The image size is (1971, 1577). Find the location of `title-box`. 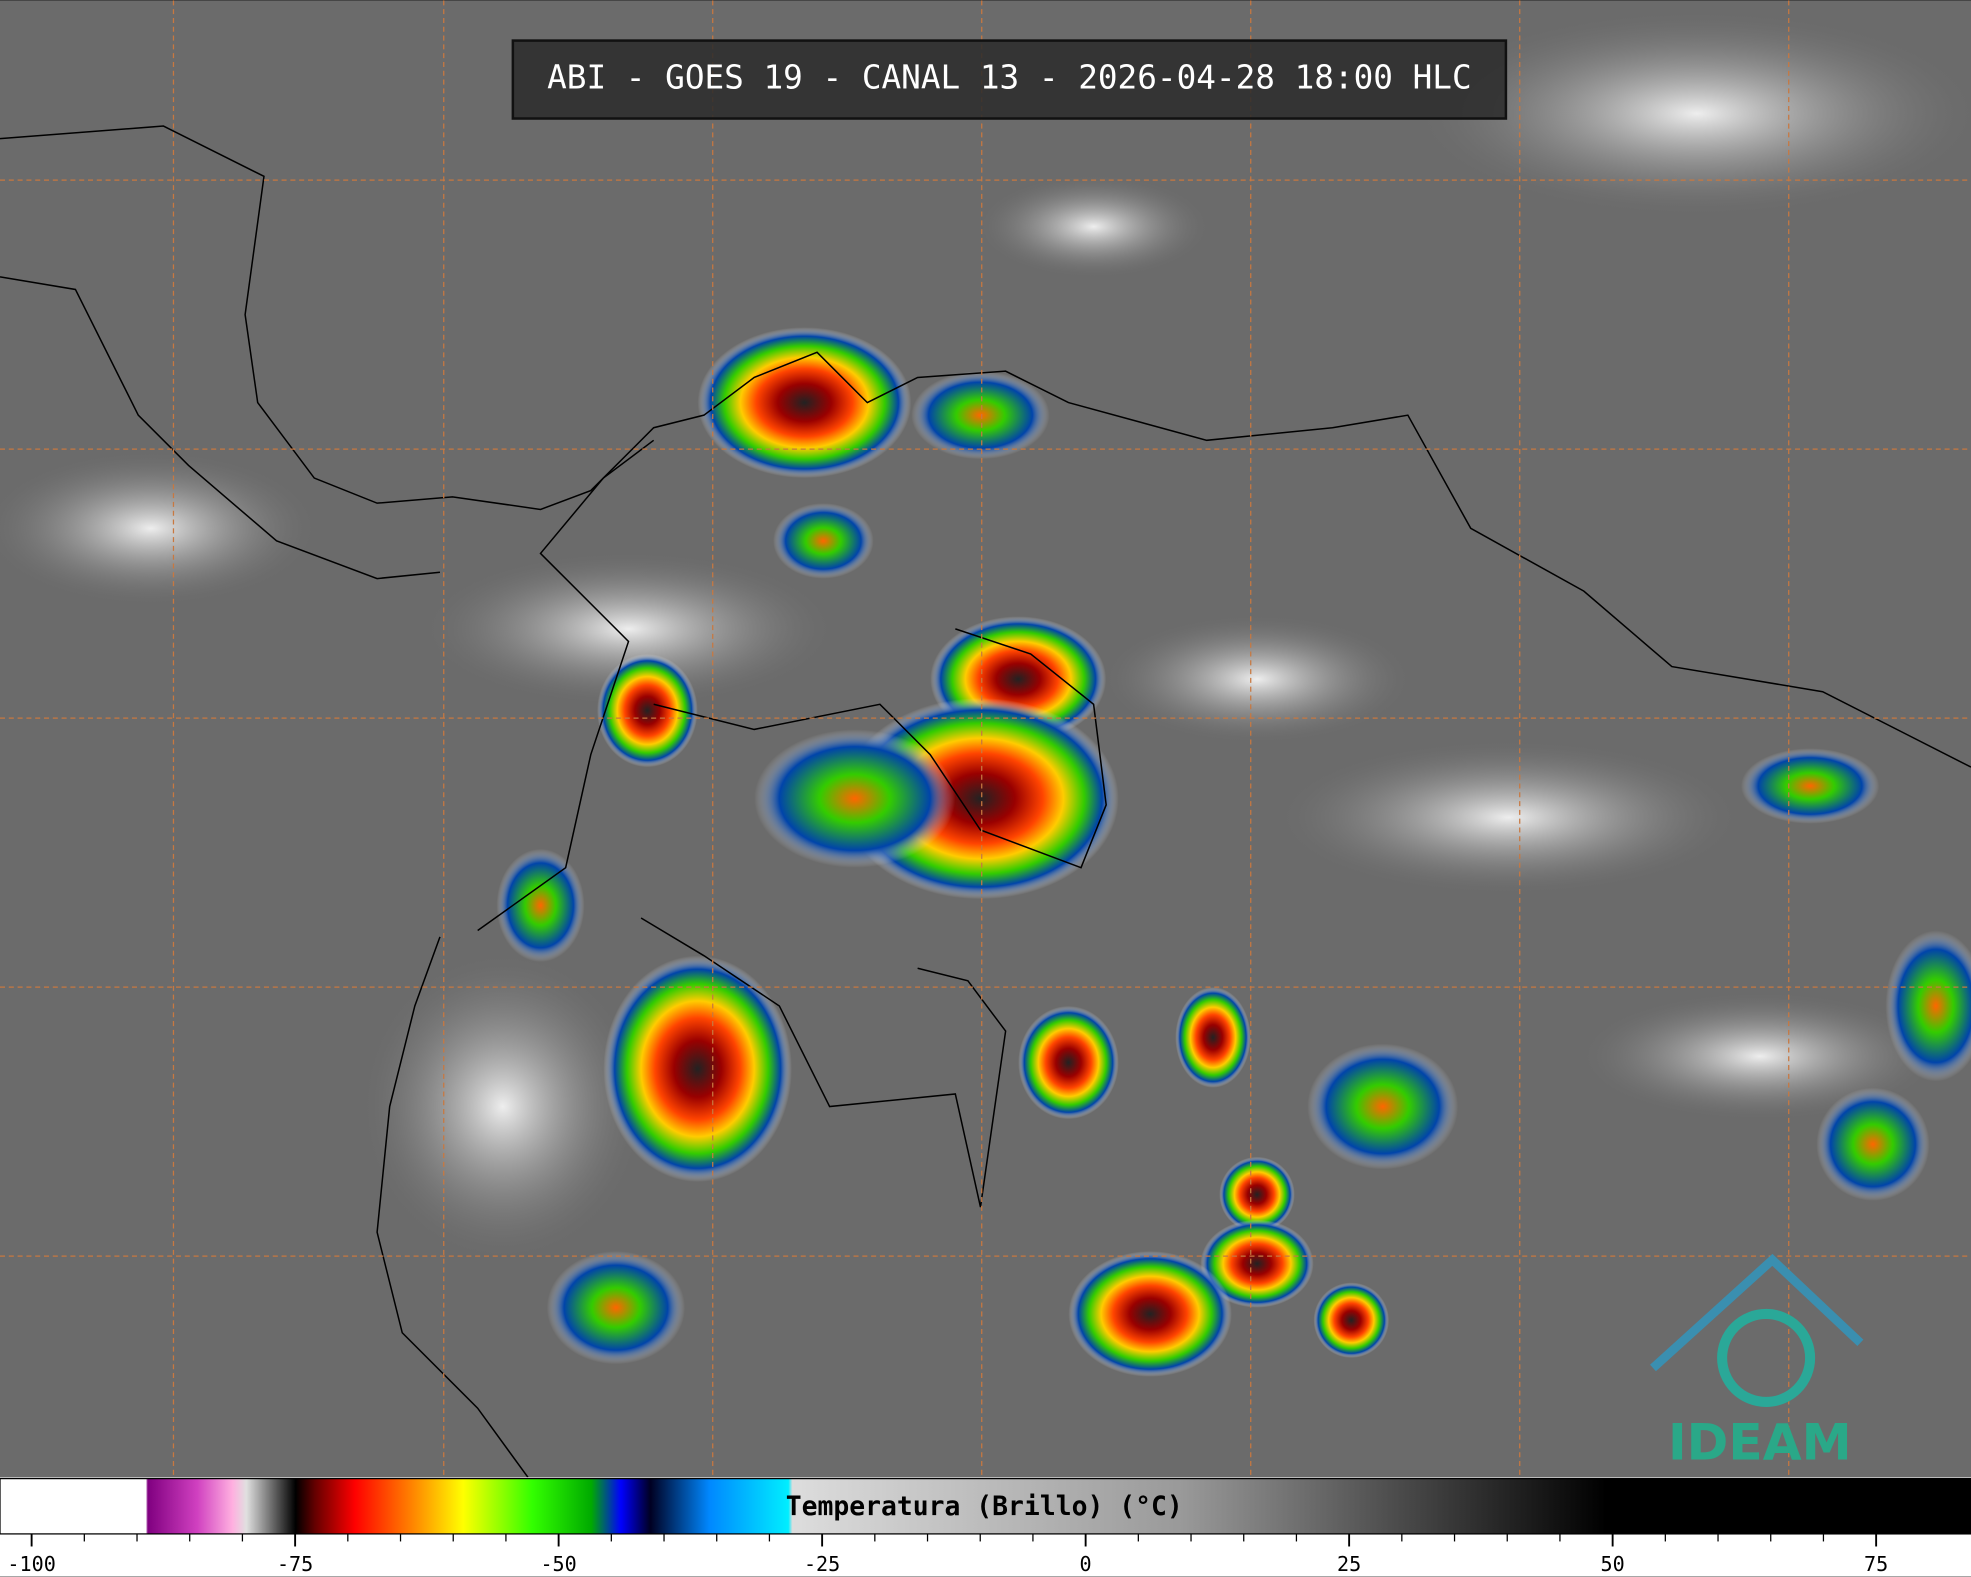

title-box is located at coordinates (1009, 79).